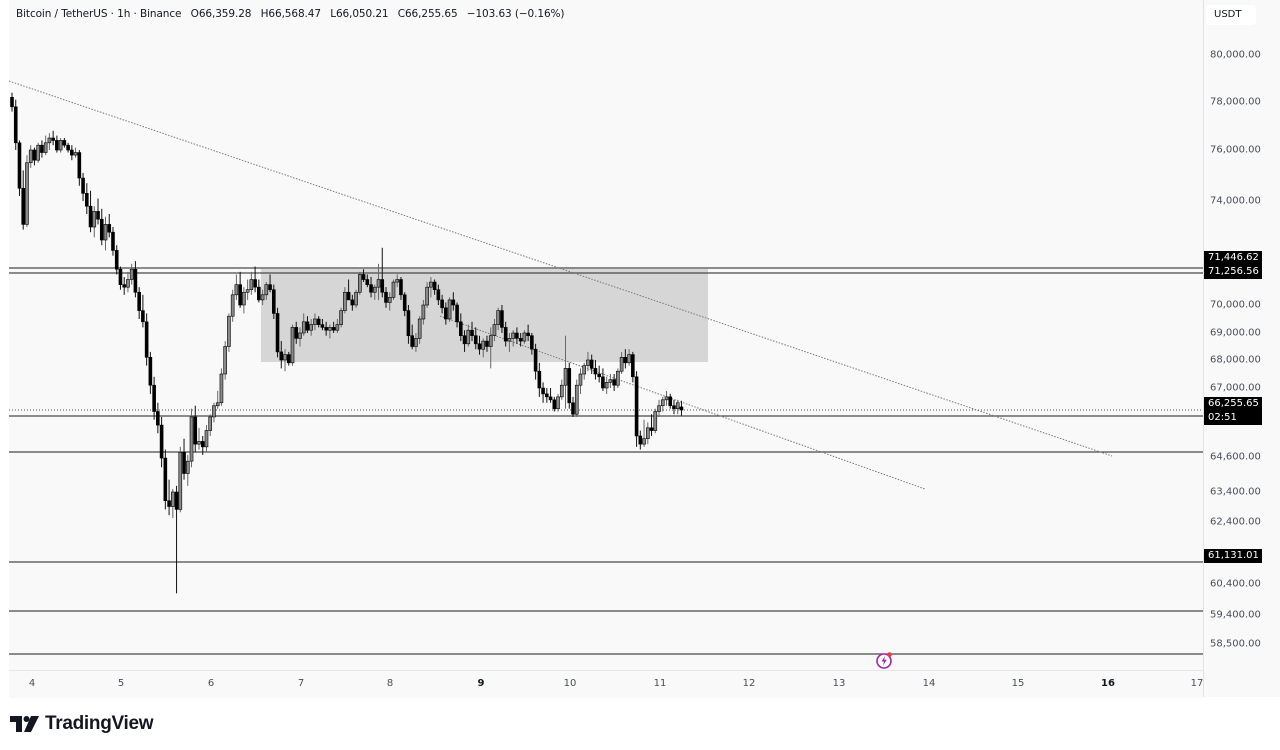 Image resolution: width=1280 pixels, height=750 pixels. What do you see at coordinates (606, 684) in the screenshot?
I see `time-axis` at bounding box center [606, 684].